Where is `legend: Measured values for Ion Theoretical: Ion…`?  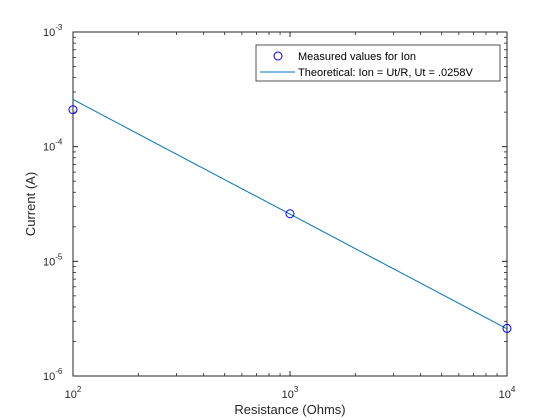 legend: Measured values for Ion Theoretical: Ion… is located at coordinates (378, 63).